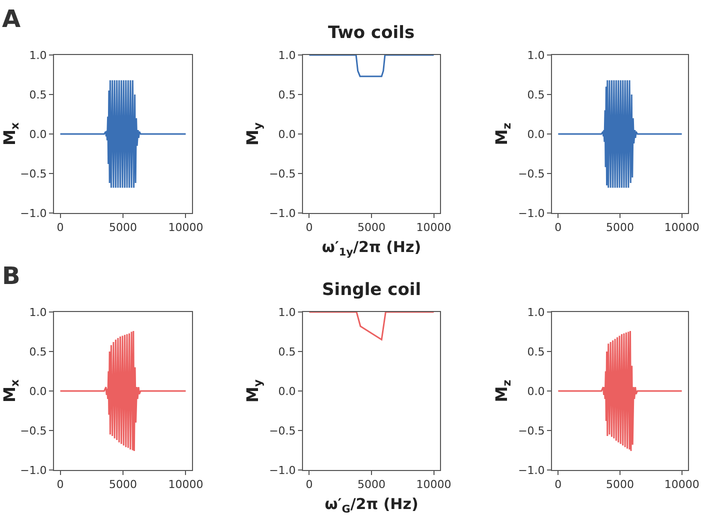 The width and height of the screenshot is (709, 519). Describe the element at coordinates (372, 290) in the screenshot. I see `chart-title: Single coil` at that location.